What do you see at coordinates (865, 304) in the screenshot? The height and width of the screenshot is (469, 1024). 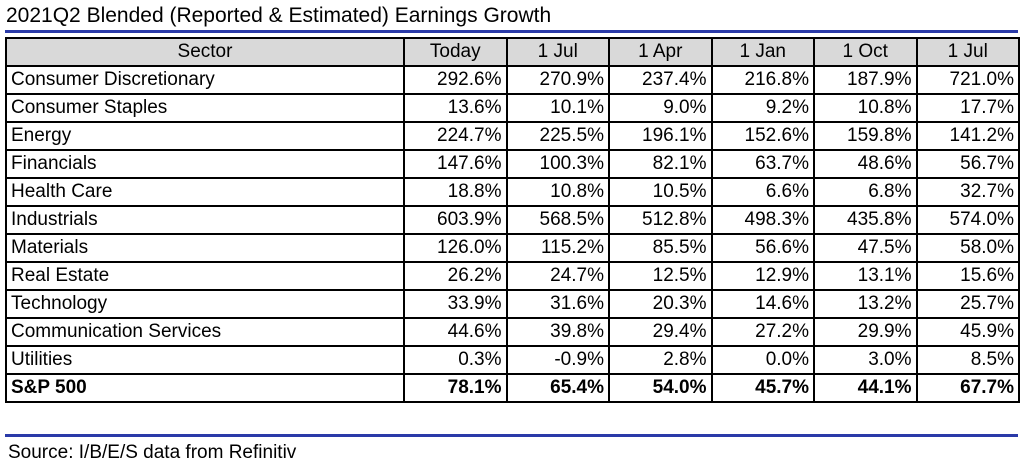 I see `value-cell: 13.2%` at bounding box center [865, 304].